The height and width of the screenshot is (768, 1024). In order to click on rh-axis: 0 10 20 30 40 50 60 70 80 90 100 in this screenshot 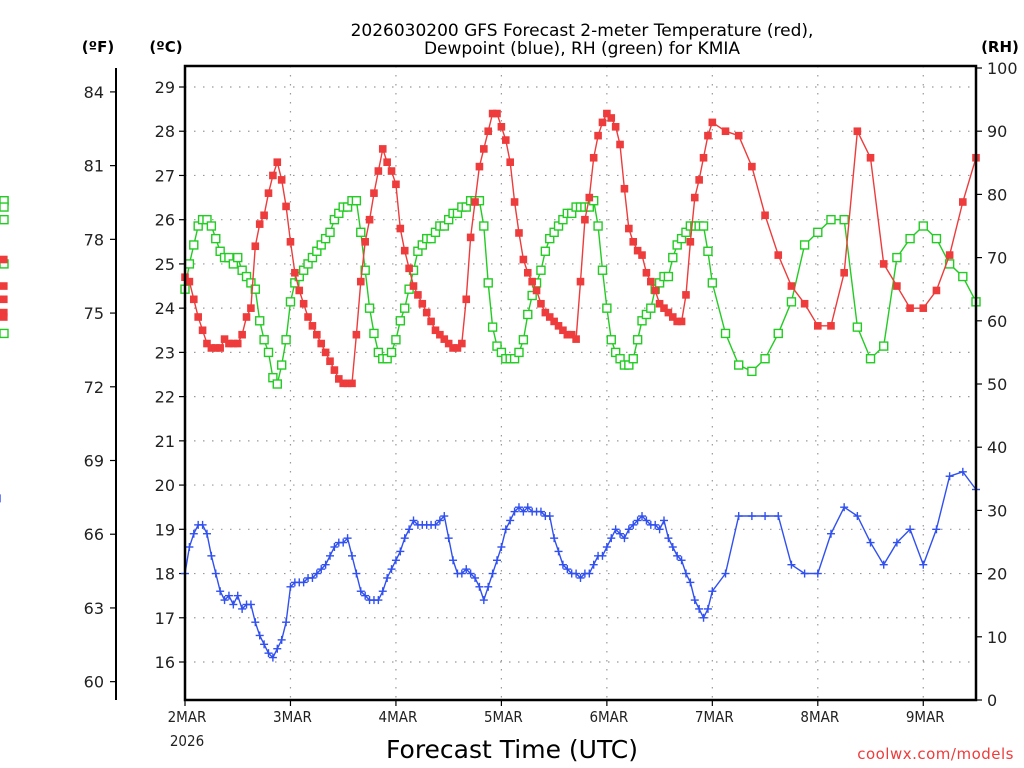, I will do `click(997, 384)`.